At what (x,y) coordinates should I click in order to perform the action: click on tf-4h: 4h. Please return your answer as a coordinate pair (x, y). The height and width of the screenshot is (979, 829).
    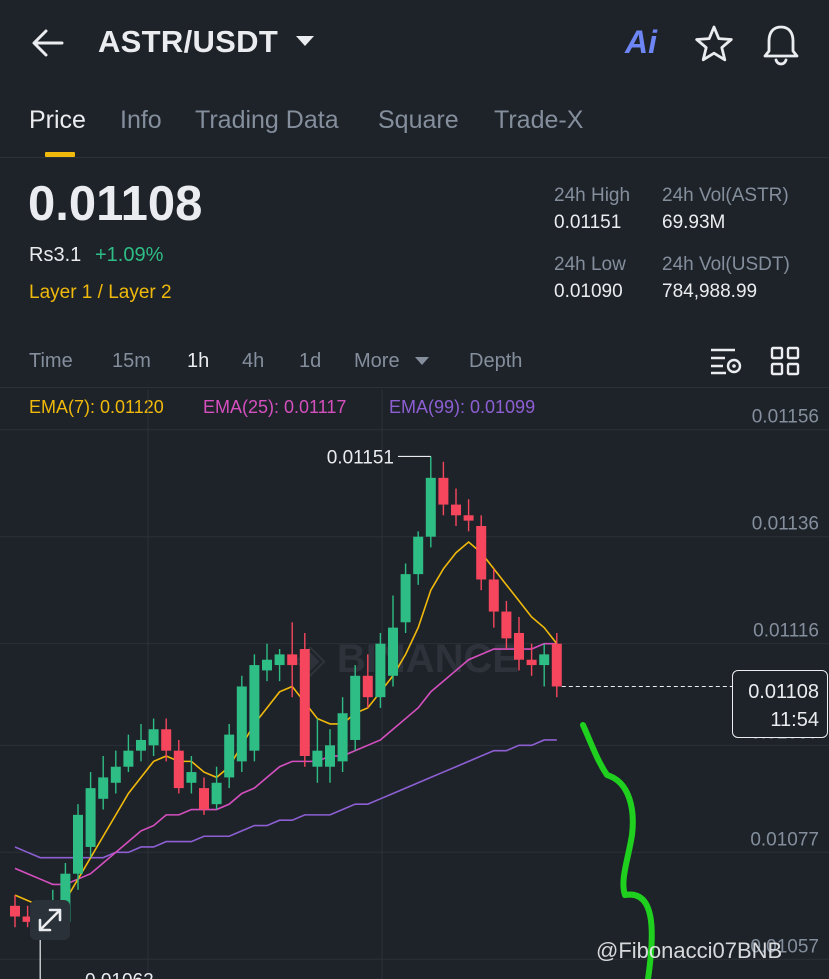
    Looking at the image, I should click on (253, 361).